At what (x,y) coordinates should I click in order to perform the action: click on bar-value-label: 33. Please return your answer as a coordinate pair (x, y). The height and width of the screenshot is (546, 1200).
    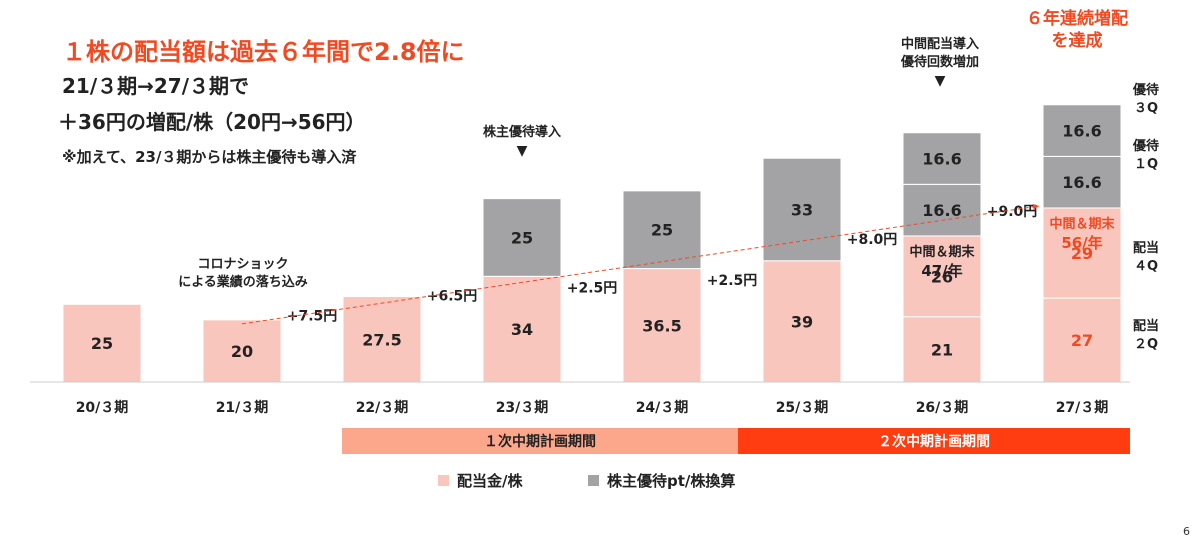
    Looking at the image, I should click on (802, 210).